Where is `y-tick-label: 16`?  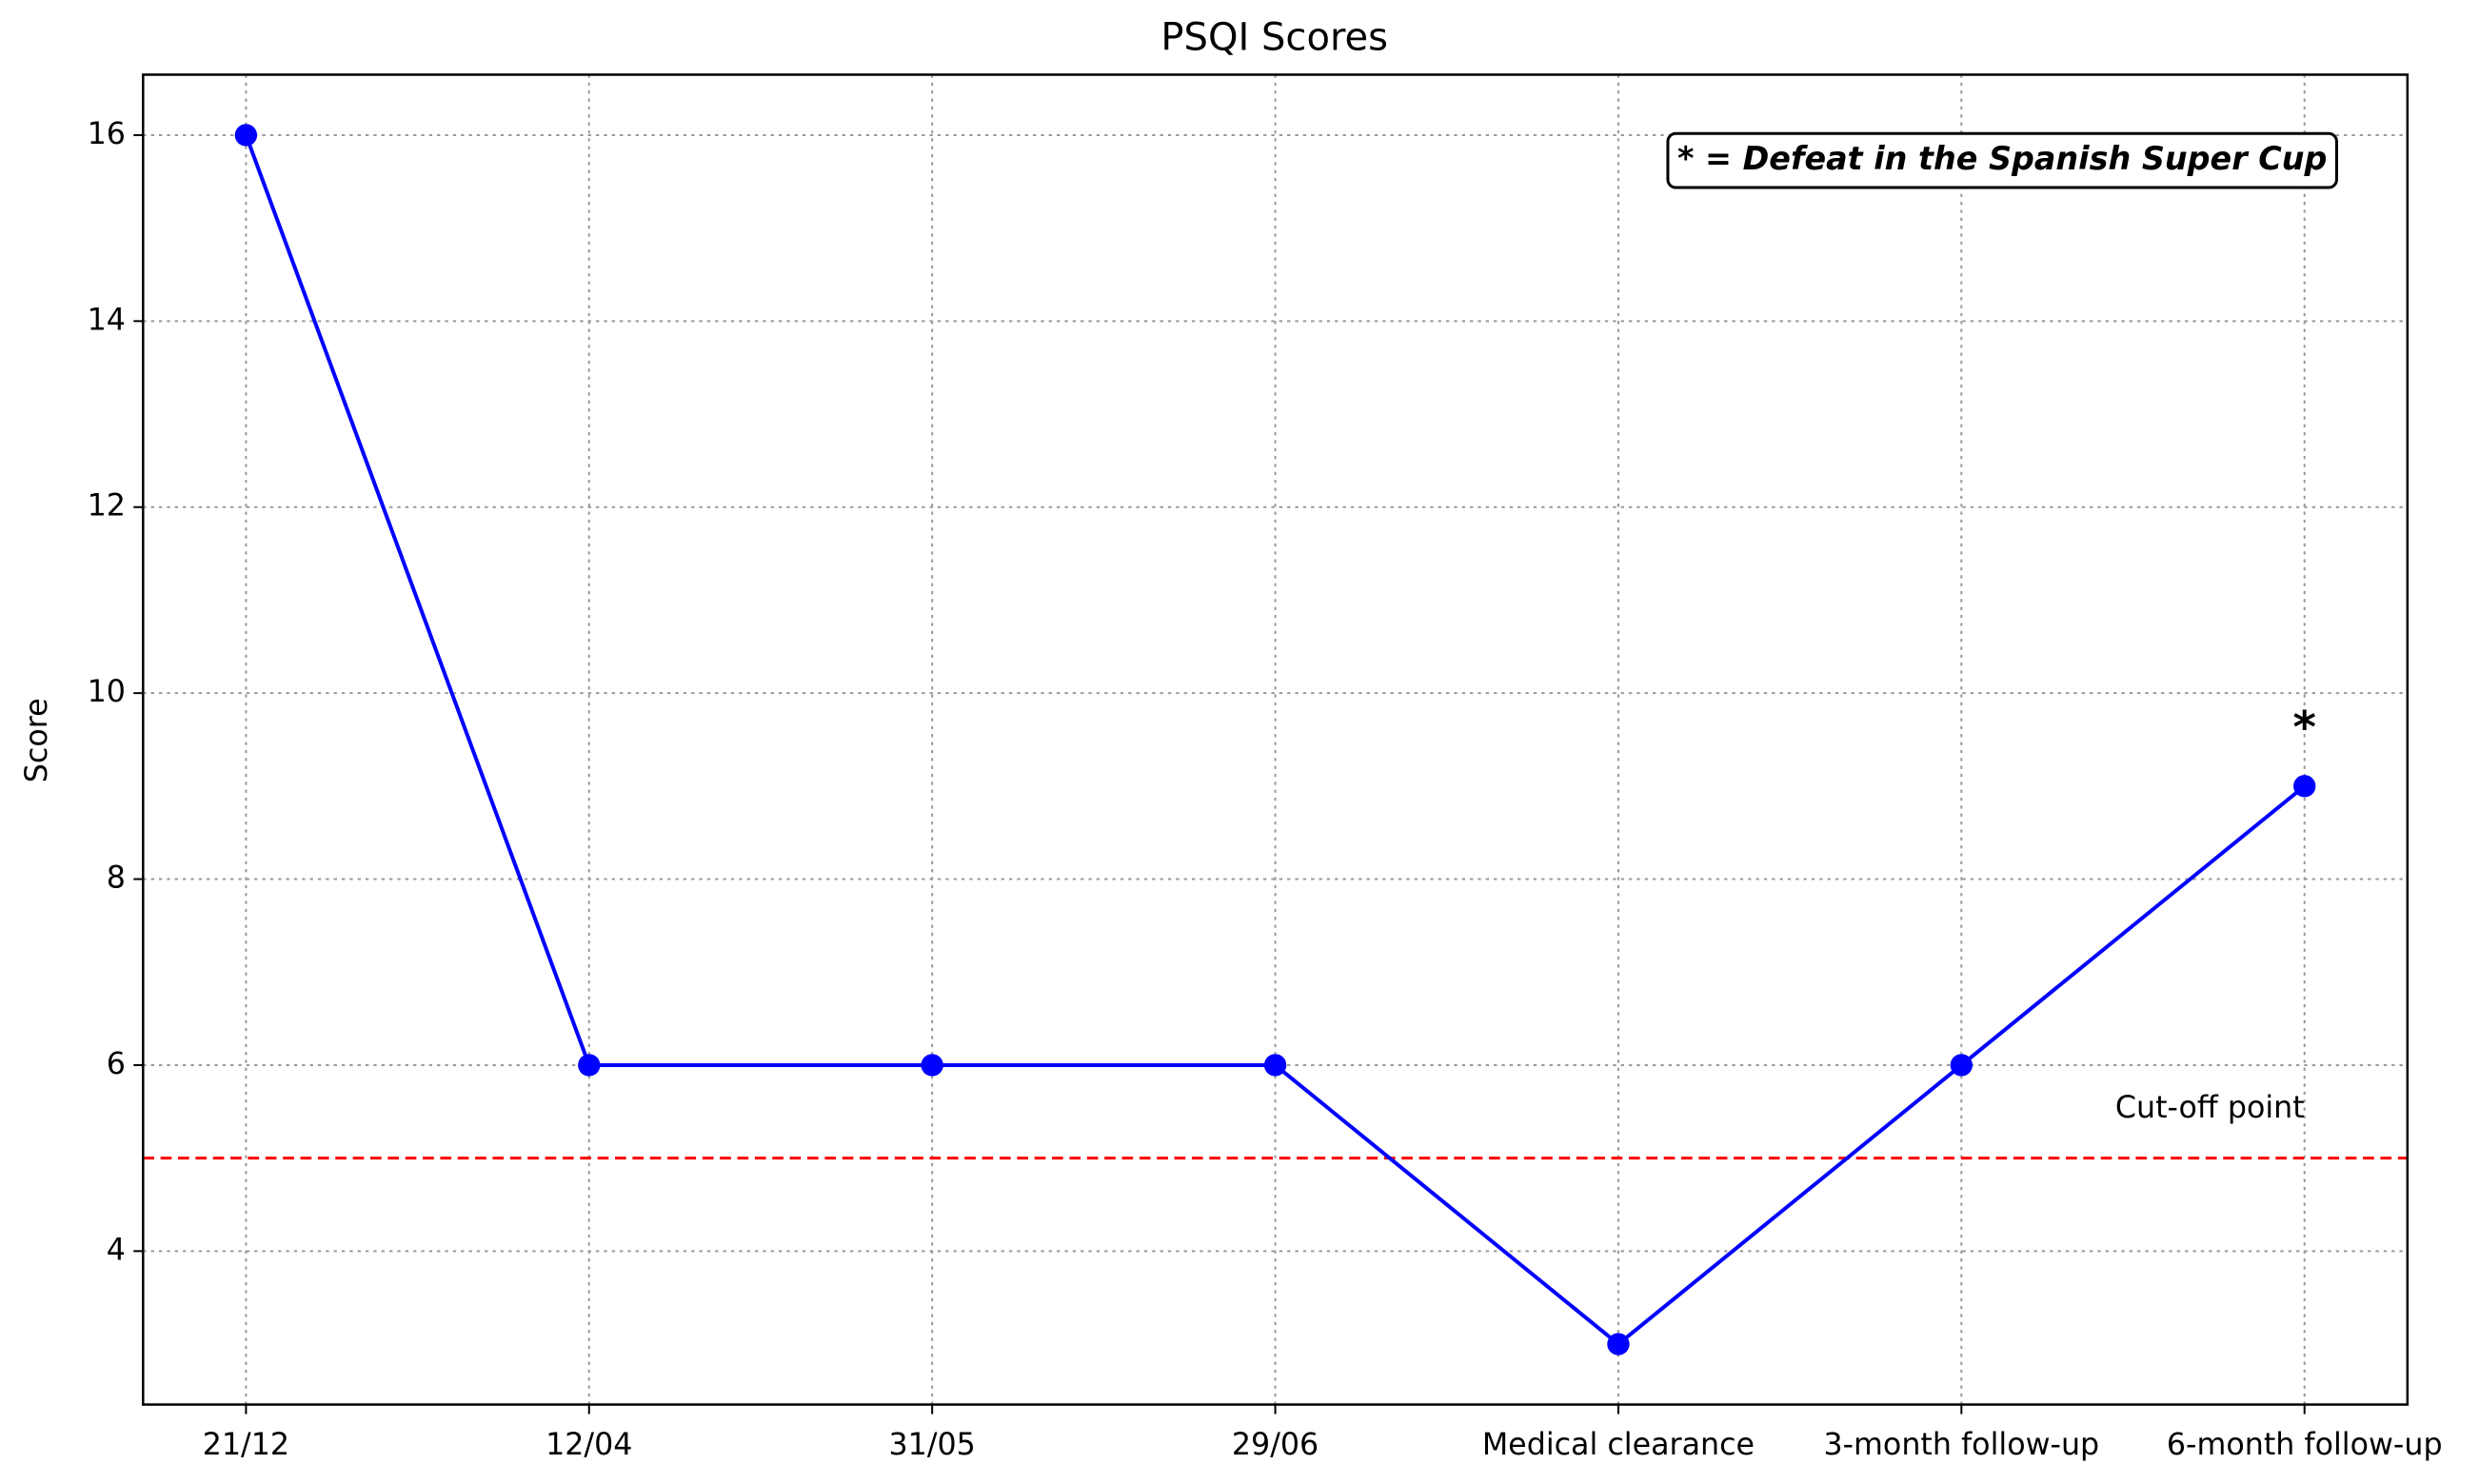
y-tick-label: 16 is located at coordinates (107, 134).